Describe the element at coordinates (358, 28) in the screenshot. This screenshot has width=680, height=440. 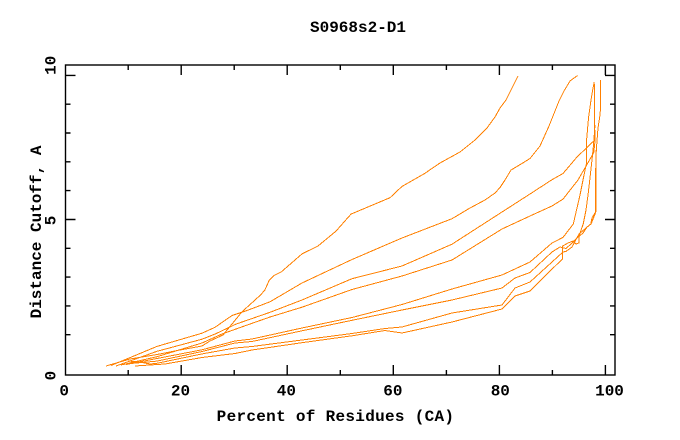
I see `svg-text: S0968s2-D1` at that location.